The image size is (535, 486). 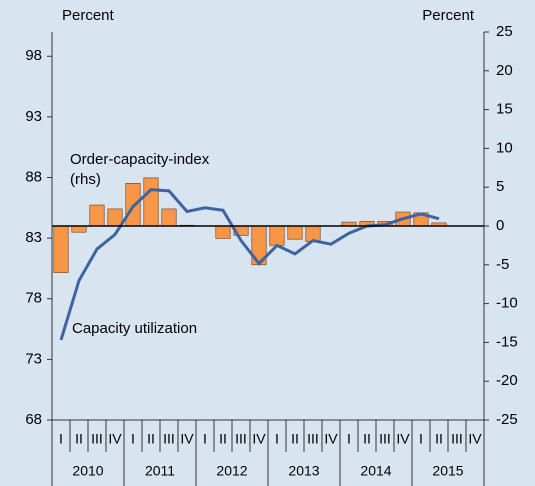 I want to click on y-tick-label: 73, so click(x=33, y=358).